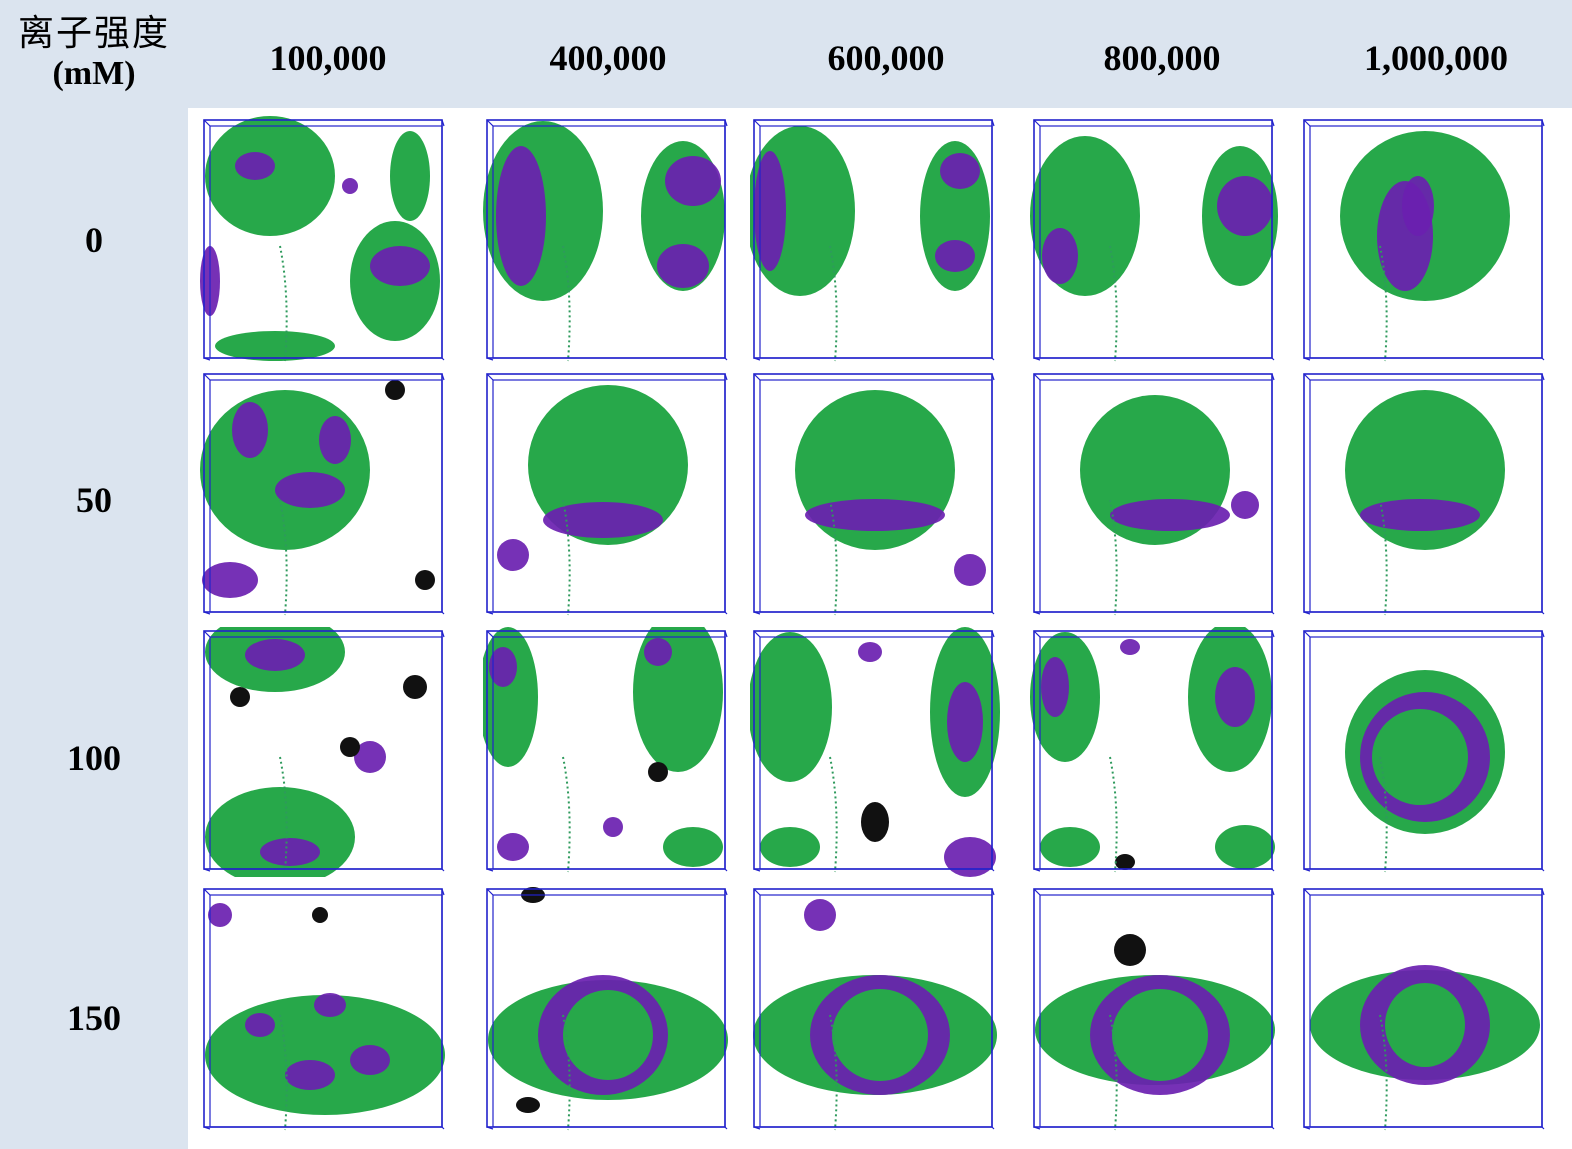 This screenshot has height=1149, width=1572. Describe the element at coordinates (94, 574) in the screenshot. I see `row-header-band` at that location.